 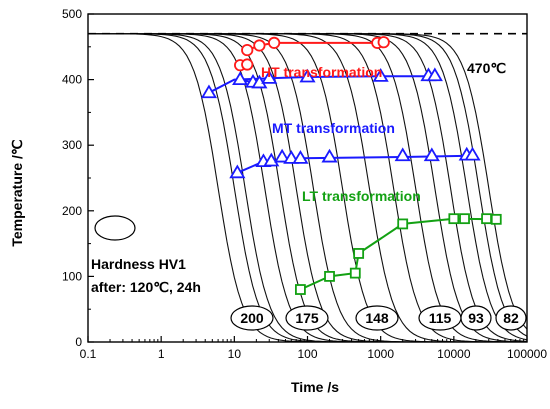 I want to click on x-tick-label: 0.1, so click(x=88, y=354).